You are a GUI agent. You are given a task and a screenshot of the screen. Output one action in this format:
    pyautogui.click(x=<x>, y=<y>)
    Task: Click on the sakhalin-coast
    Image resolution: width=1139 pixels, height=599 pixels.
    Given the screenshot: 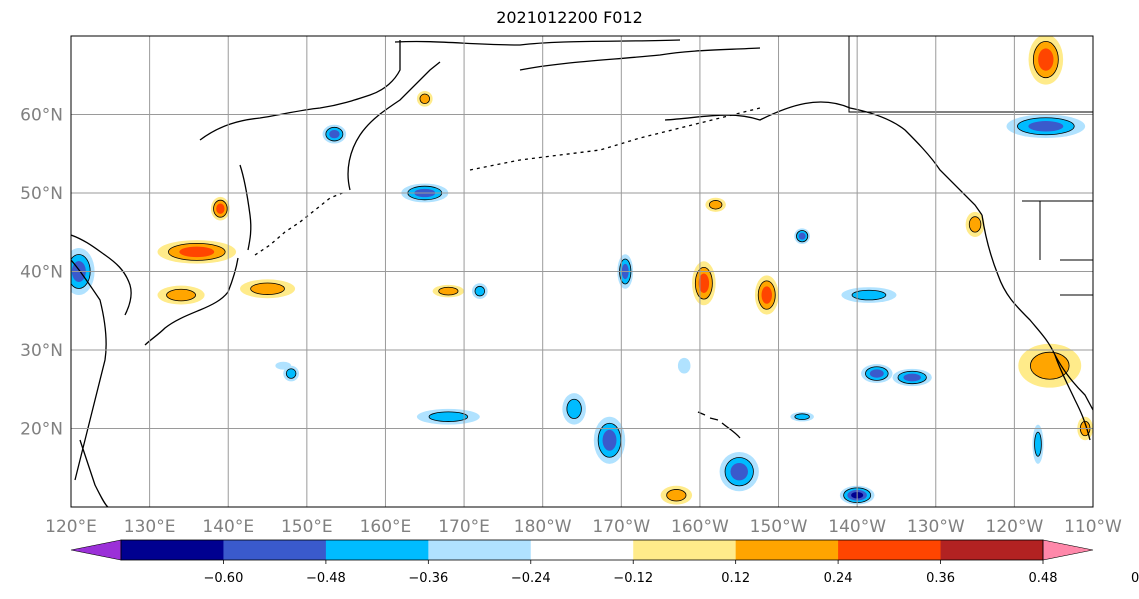 What is the action you would take?
    pyautogui.click(x=245, y=207)
    